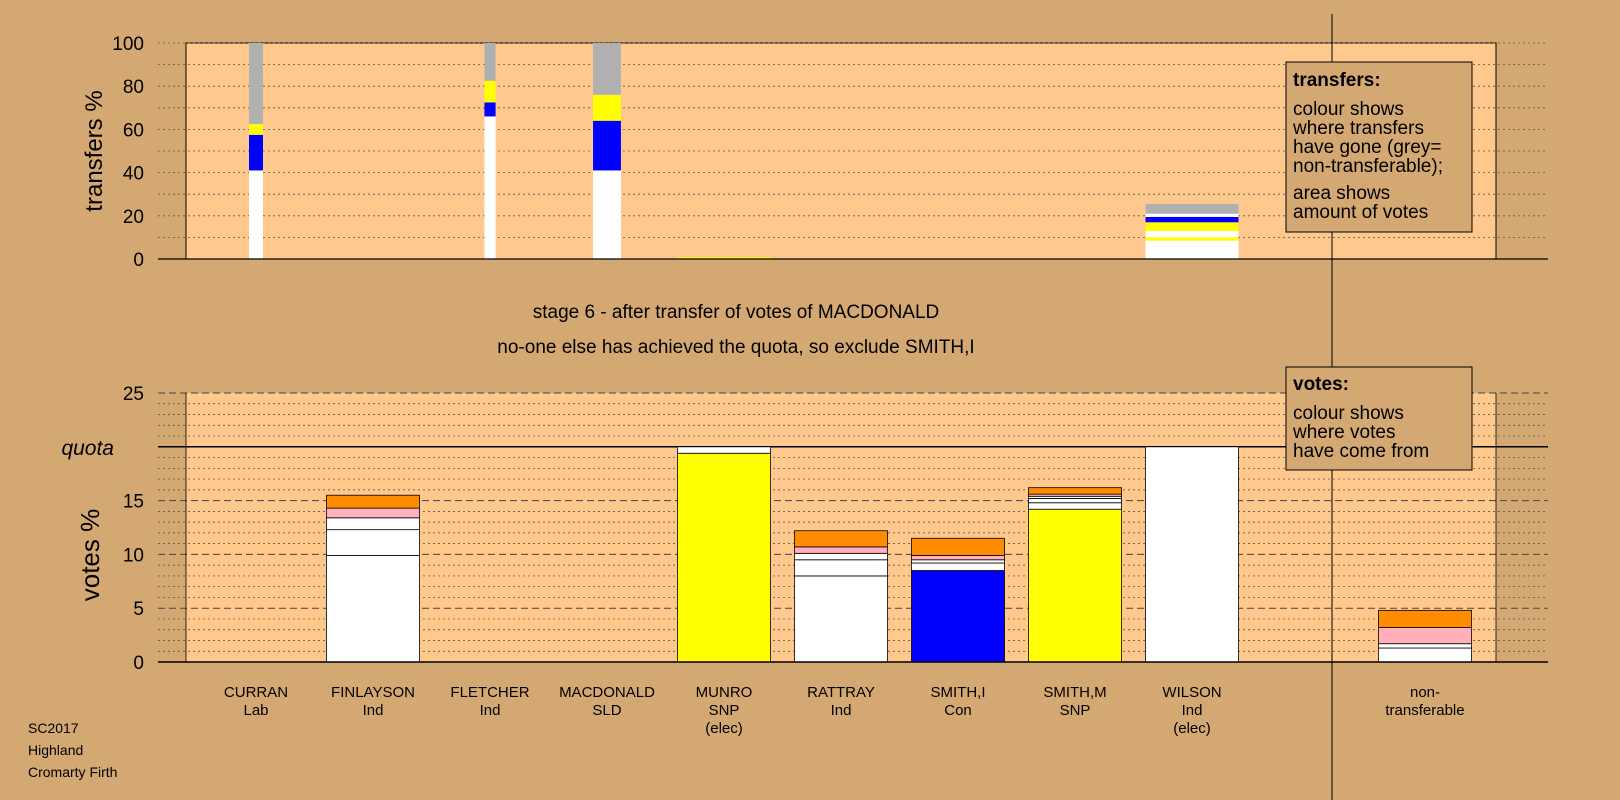 This screenshot has width=1620, height=800. Describe the element at coordinates (1337, 80) in the screenshot. I see `transfers-legend-title: transfers:` at that location.